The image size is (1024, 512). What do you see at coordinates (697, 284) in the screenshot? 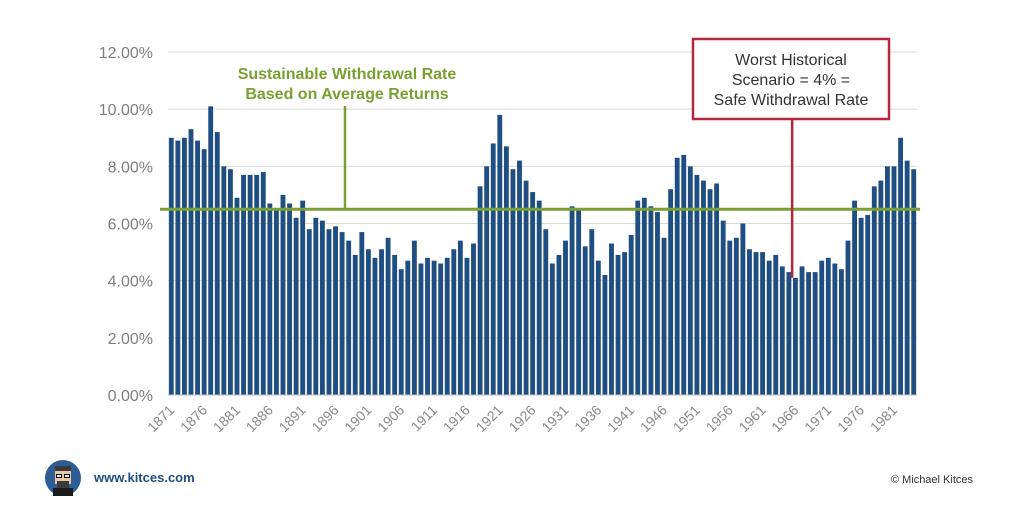
I see `bar-1951` at bounding box center [697, 284].